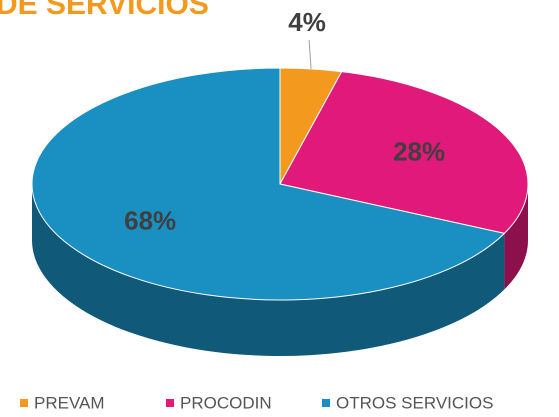 The image size is (559, 417). What do you see at coordinates (69, 402) in the screenshot?
I see `legend-label: PREVAM` at bounding box center [69, 402].